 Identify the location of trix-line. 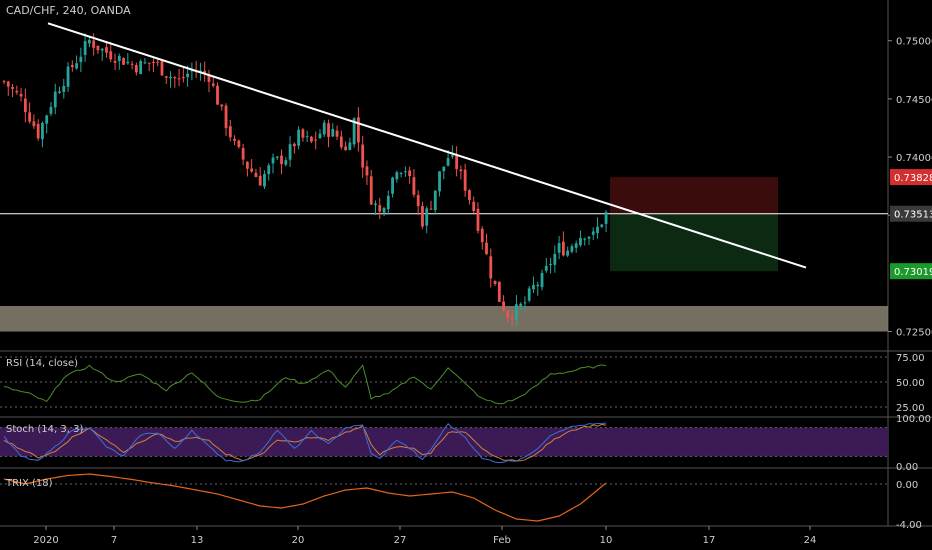
(305, 497).